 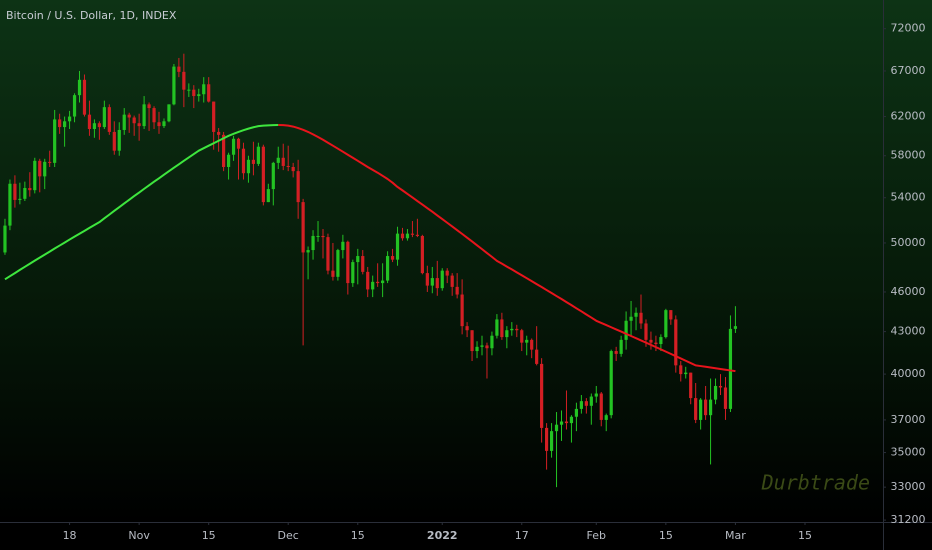 I want to click on y-tick-label: 31200, so click(x=908, y=519).